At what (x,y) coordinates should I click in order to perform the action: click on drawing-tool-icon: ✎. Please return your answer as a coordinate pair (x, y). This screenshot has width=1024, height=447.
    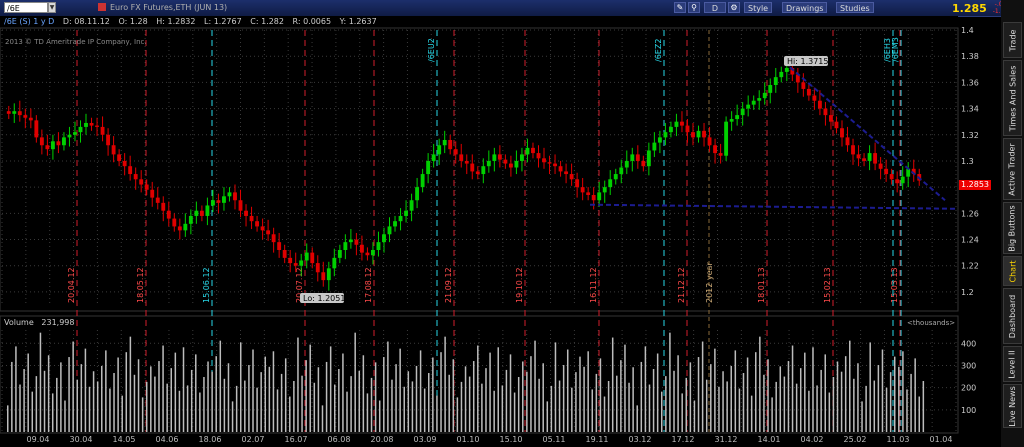
    Looking at the image, I should click on (680, 7).